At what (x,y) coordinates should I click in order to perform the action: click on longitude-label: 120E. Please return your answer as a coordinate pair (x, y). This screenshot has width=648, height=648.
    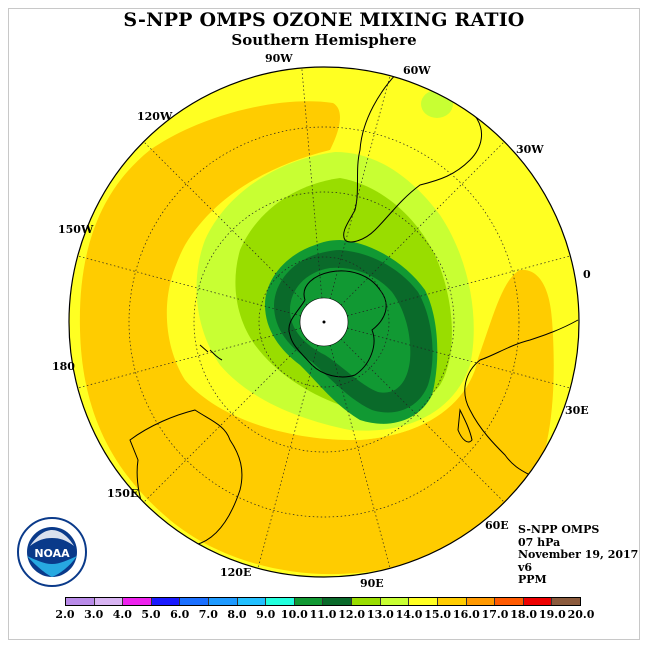
    Looking at the image, I should click on (236, 572).